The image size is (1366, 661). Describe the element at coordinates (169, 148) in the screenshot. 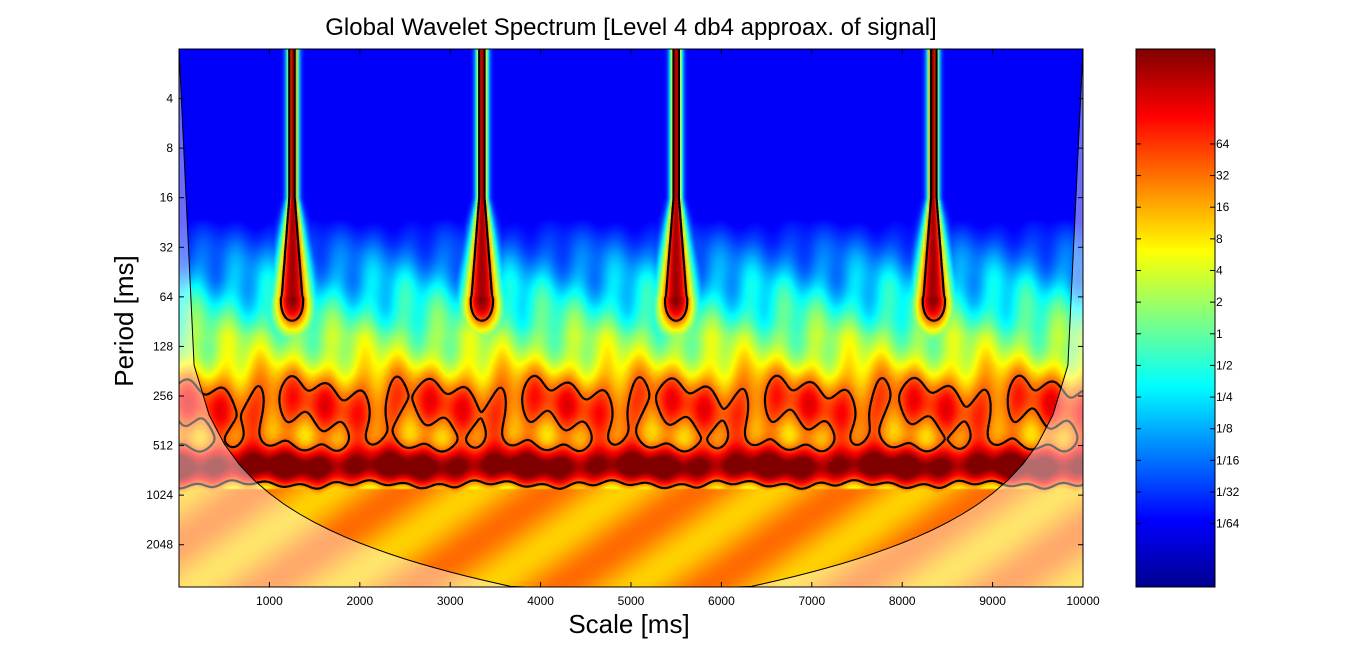

I see `y-tick-label: 8` at that location.